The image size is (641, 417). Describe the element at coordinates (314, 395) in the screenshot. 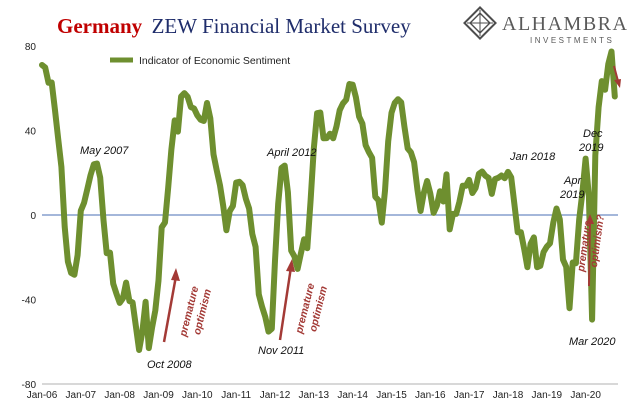

I see `x-tick-label: Jan-13` at that location.